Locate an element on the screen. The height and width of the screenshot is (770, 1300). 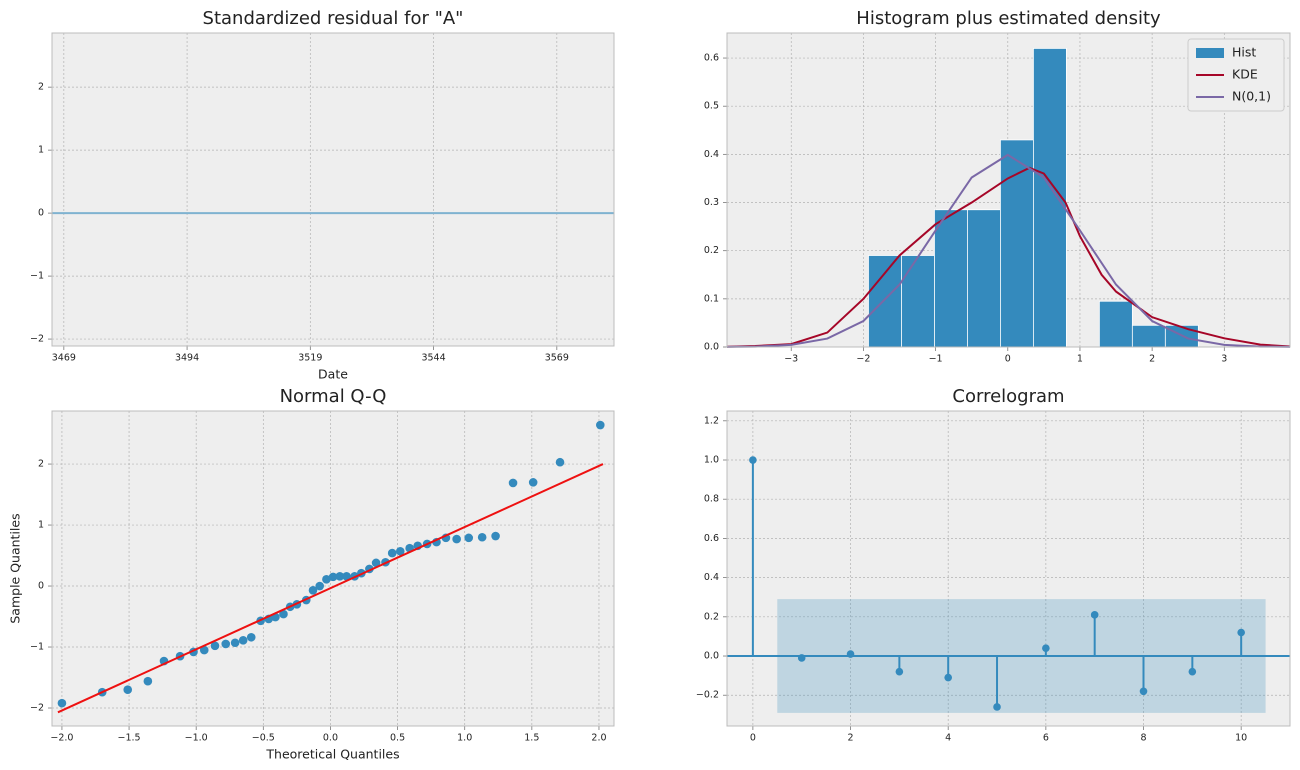
y-axis-label: Sample Quantiles is located at coordinates (15, 568).